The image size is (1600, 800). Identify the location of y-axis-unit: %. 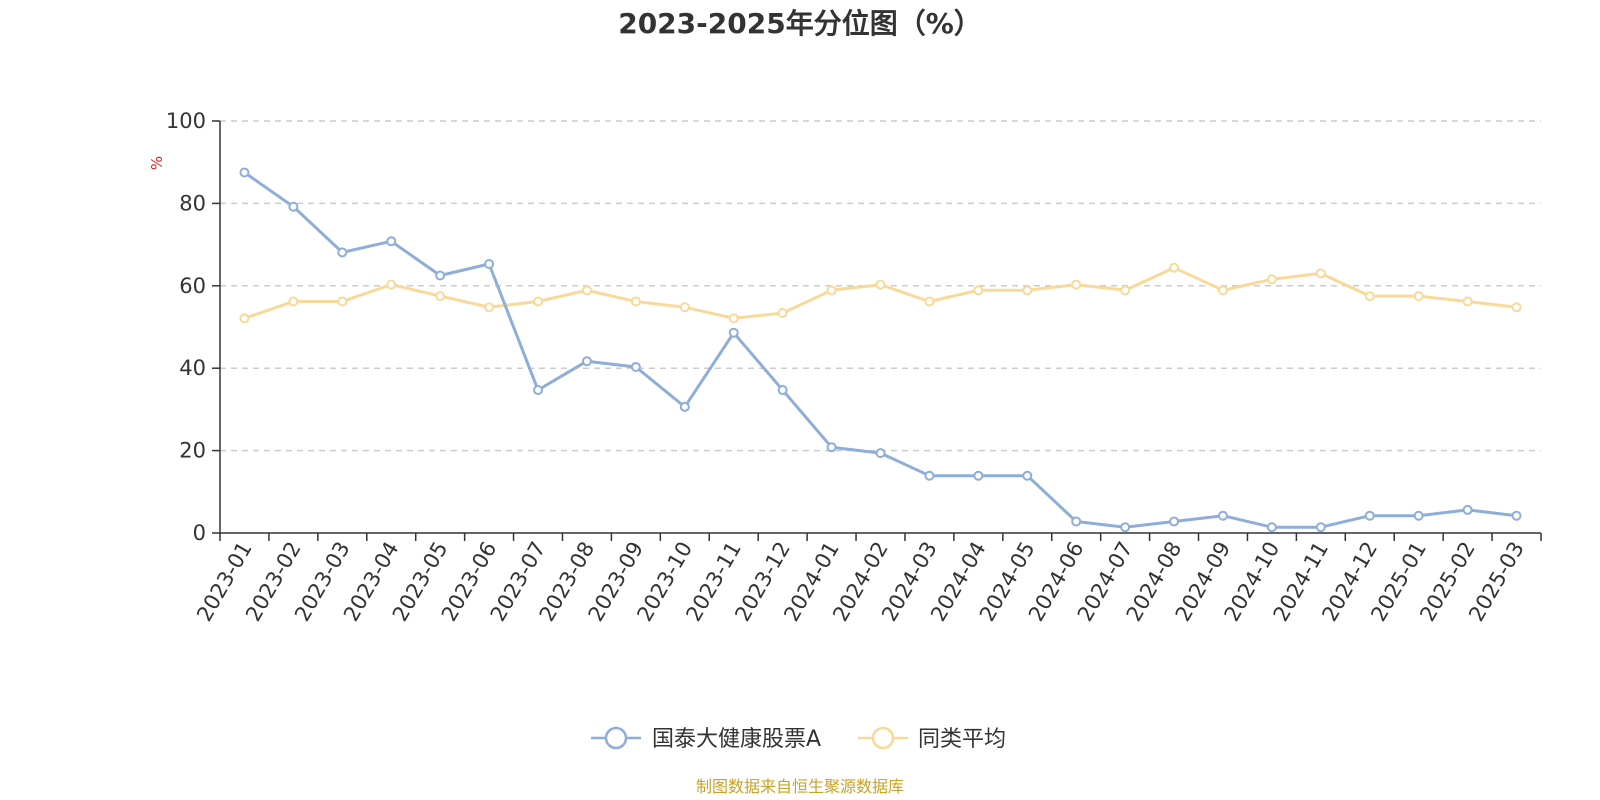
(157, 163).